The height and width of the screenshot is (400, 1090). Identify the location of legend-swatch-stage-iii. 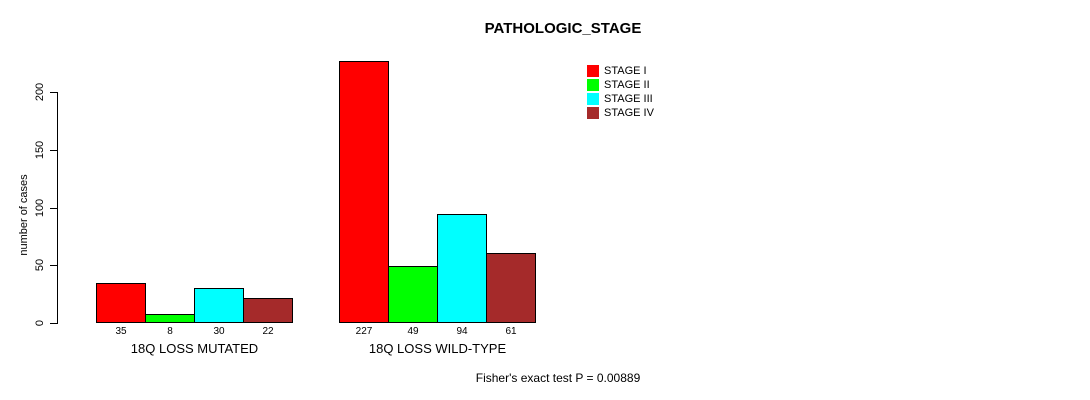
(593, 99).